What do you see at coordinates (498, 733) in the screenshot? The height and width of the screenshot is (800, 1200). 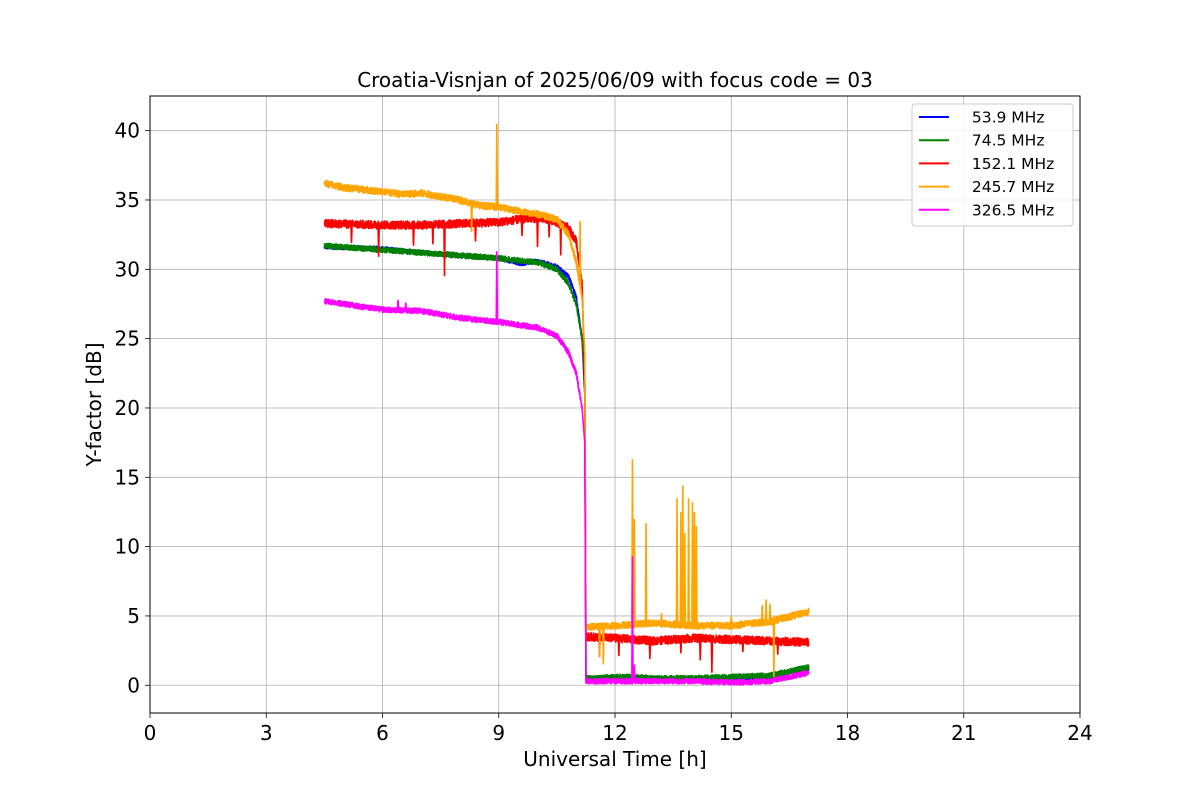 I see `x-tick-label: 9` at bounding box center [498, 733].